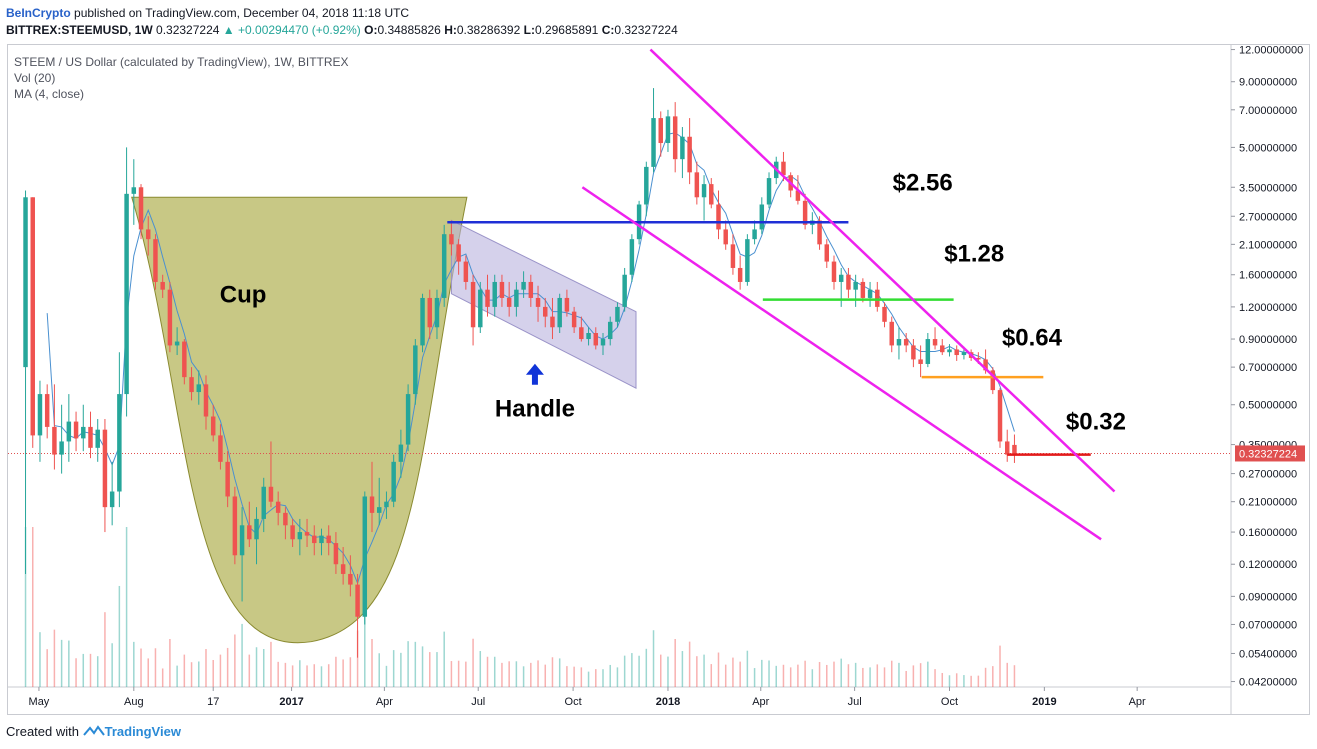 Image resolution: width=1317 pixels, height=749 pixels. I want to click on brand-name: BeInCrypto, so click(38, 13).